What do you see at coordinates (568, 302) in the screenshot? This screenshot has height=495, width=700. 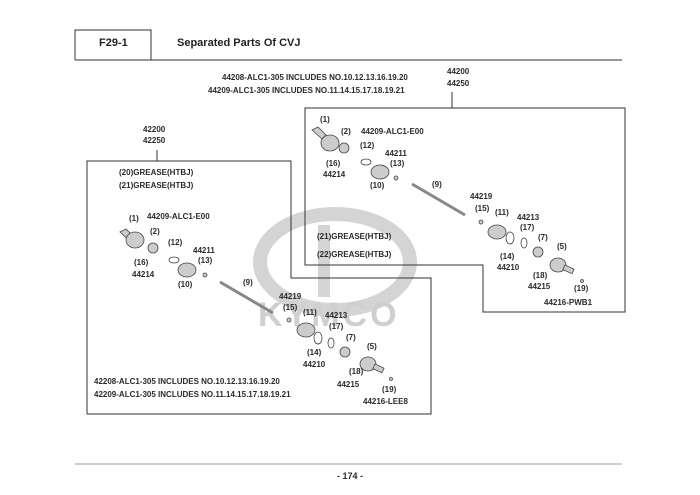 I see `callout: 44216-PWB1` at bounding box center [568, 302].